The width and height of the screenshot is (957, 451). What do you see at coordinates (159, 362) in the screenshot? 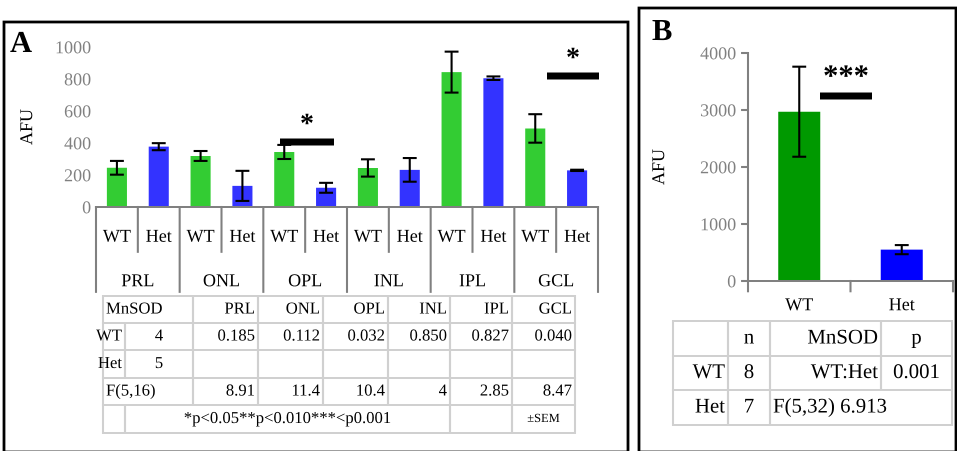
I see `text: 5` at bounding box center [159, 362].